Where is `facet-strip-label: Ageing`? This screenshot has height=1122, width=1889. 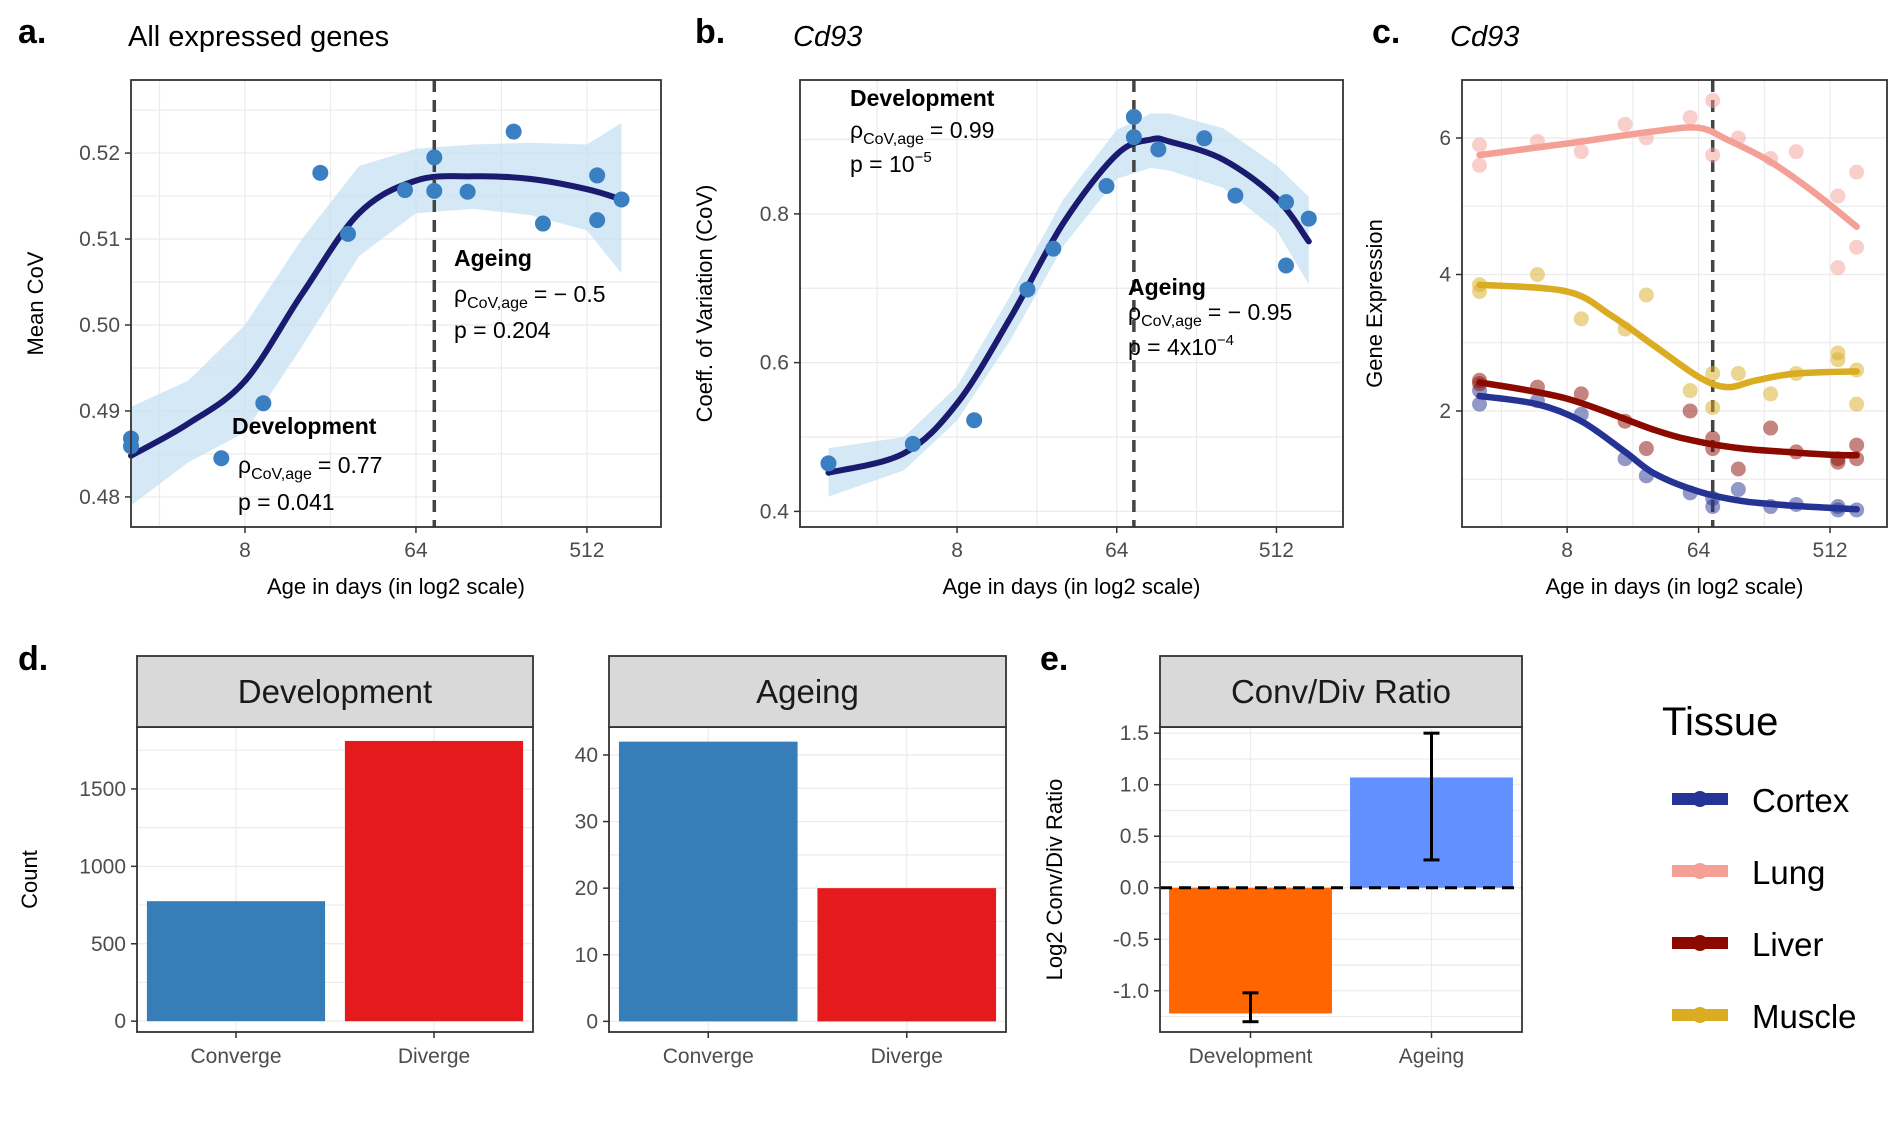 facet-strip-label: Ageing is located at coordinates (807, 691).